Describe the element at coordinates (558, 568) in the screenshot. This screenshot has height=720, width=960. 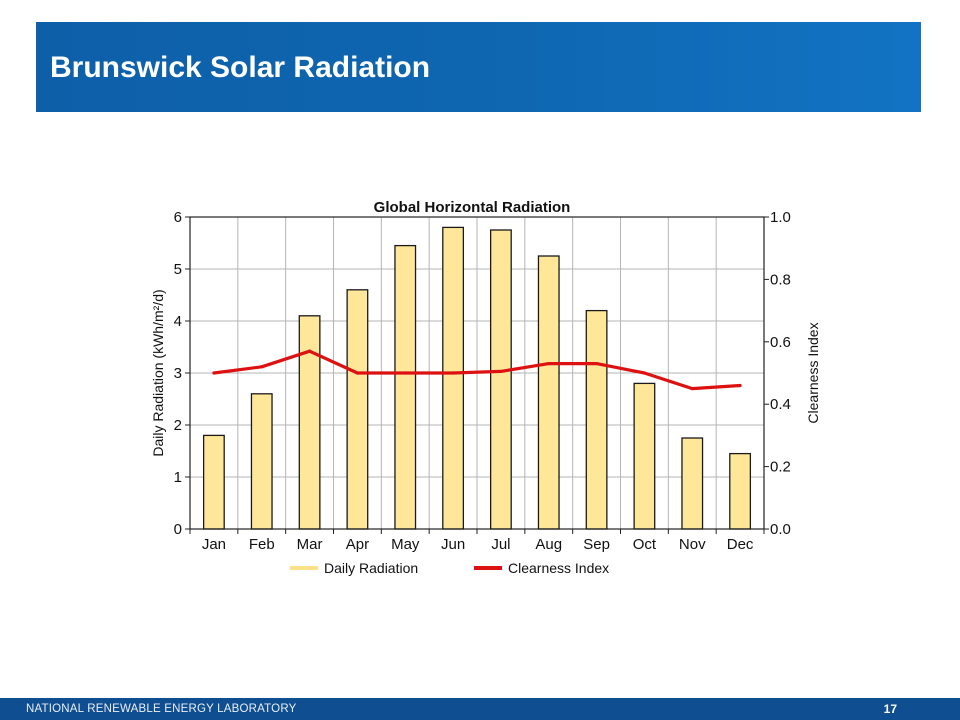
I see `legend-label-clearness-index: Clearness Index` at that location.